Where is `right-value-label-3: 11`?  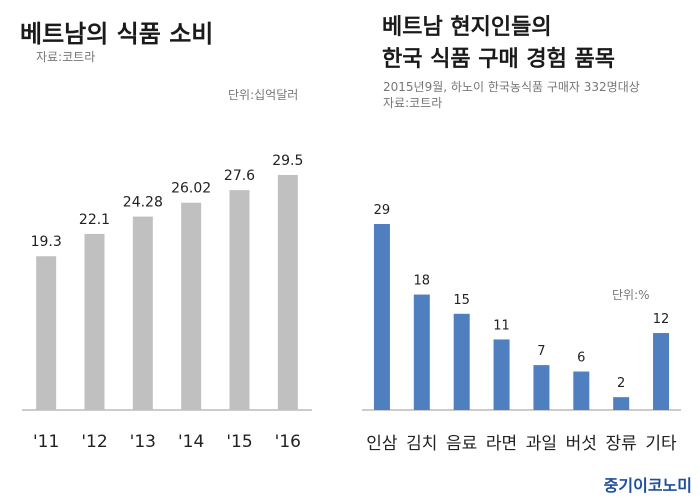
right-value-label-3: 11 is located at coordinates (501, 325).